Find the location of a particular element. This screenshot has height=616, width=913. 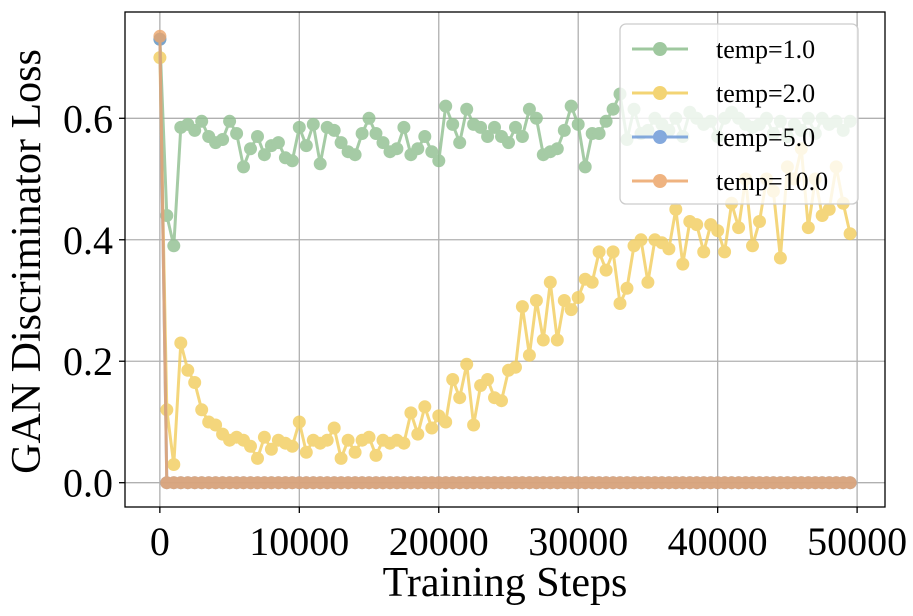

y-tick-label: 0.4 is located at coordinates (88, 240).